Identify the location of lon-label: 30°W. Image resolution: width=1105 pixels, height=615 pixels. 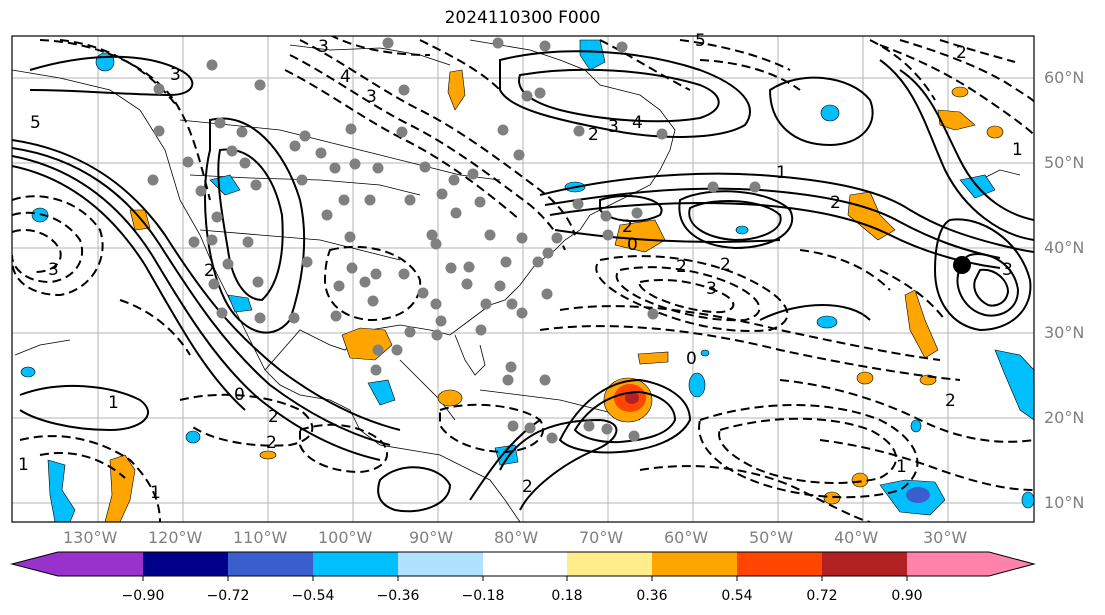
(945, 537).